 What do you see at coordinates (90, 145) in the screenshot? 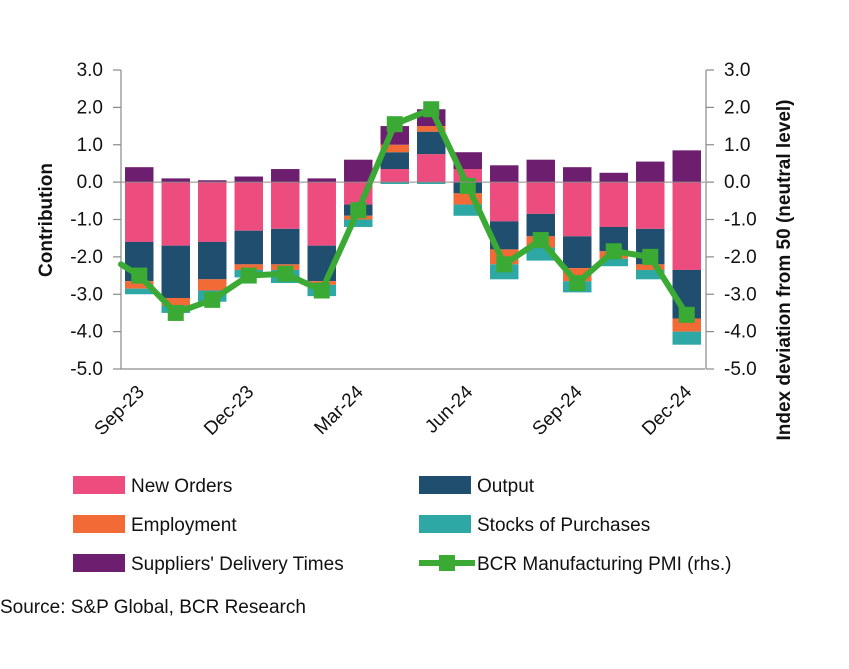
I see `left-y-tick-label: 1.0` at bounding box center [90, 145].